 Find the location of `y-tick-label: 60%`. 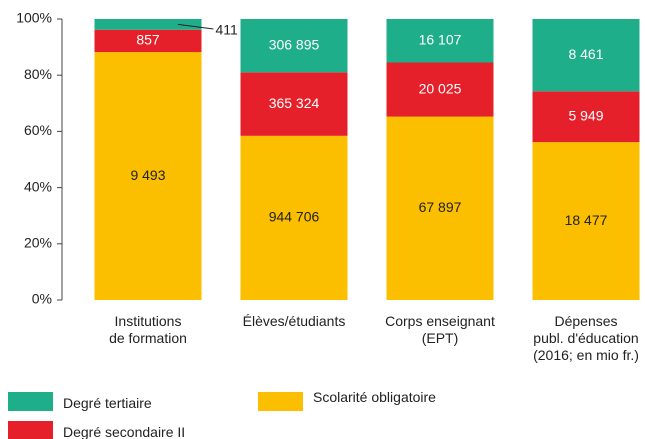

y-tick-label: 60% is located at coordinates (38, 130).